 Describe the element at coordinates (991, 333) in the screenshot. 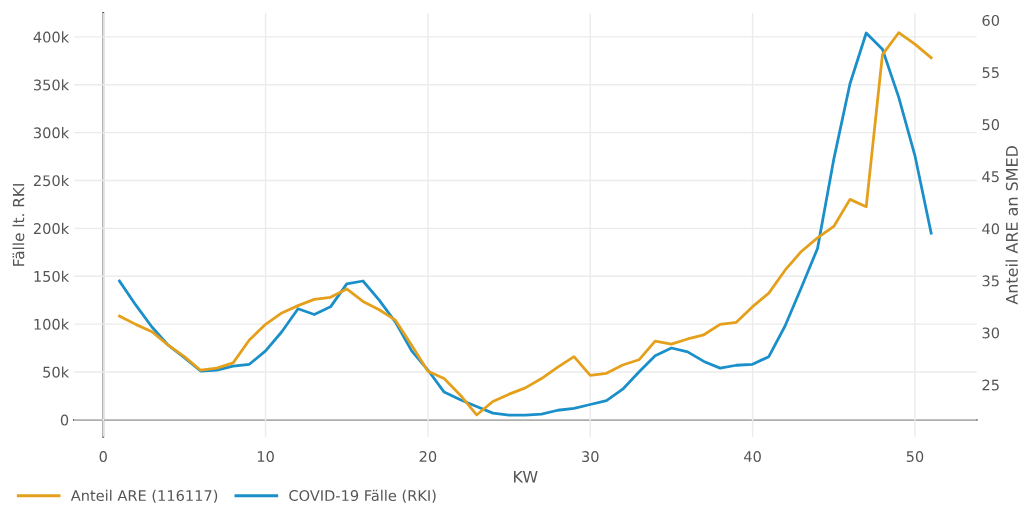

I see `y2-tick-label: 30` at that location.